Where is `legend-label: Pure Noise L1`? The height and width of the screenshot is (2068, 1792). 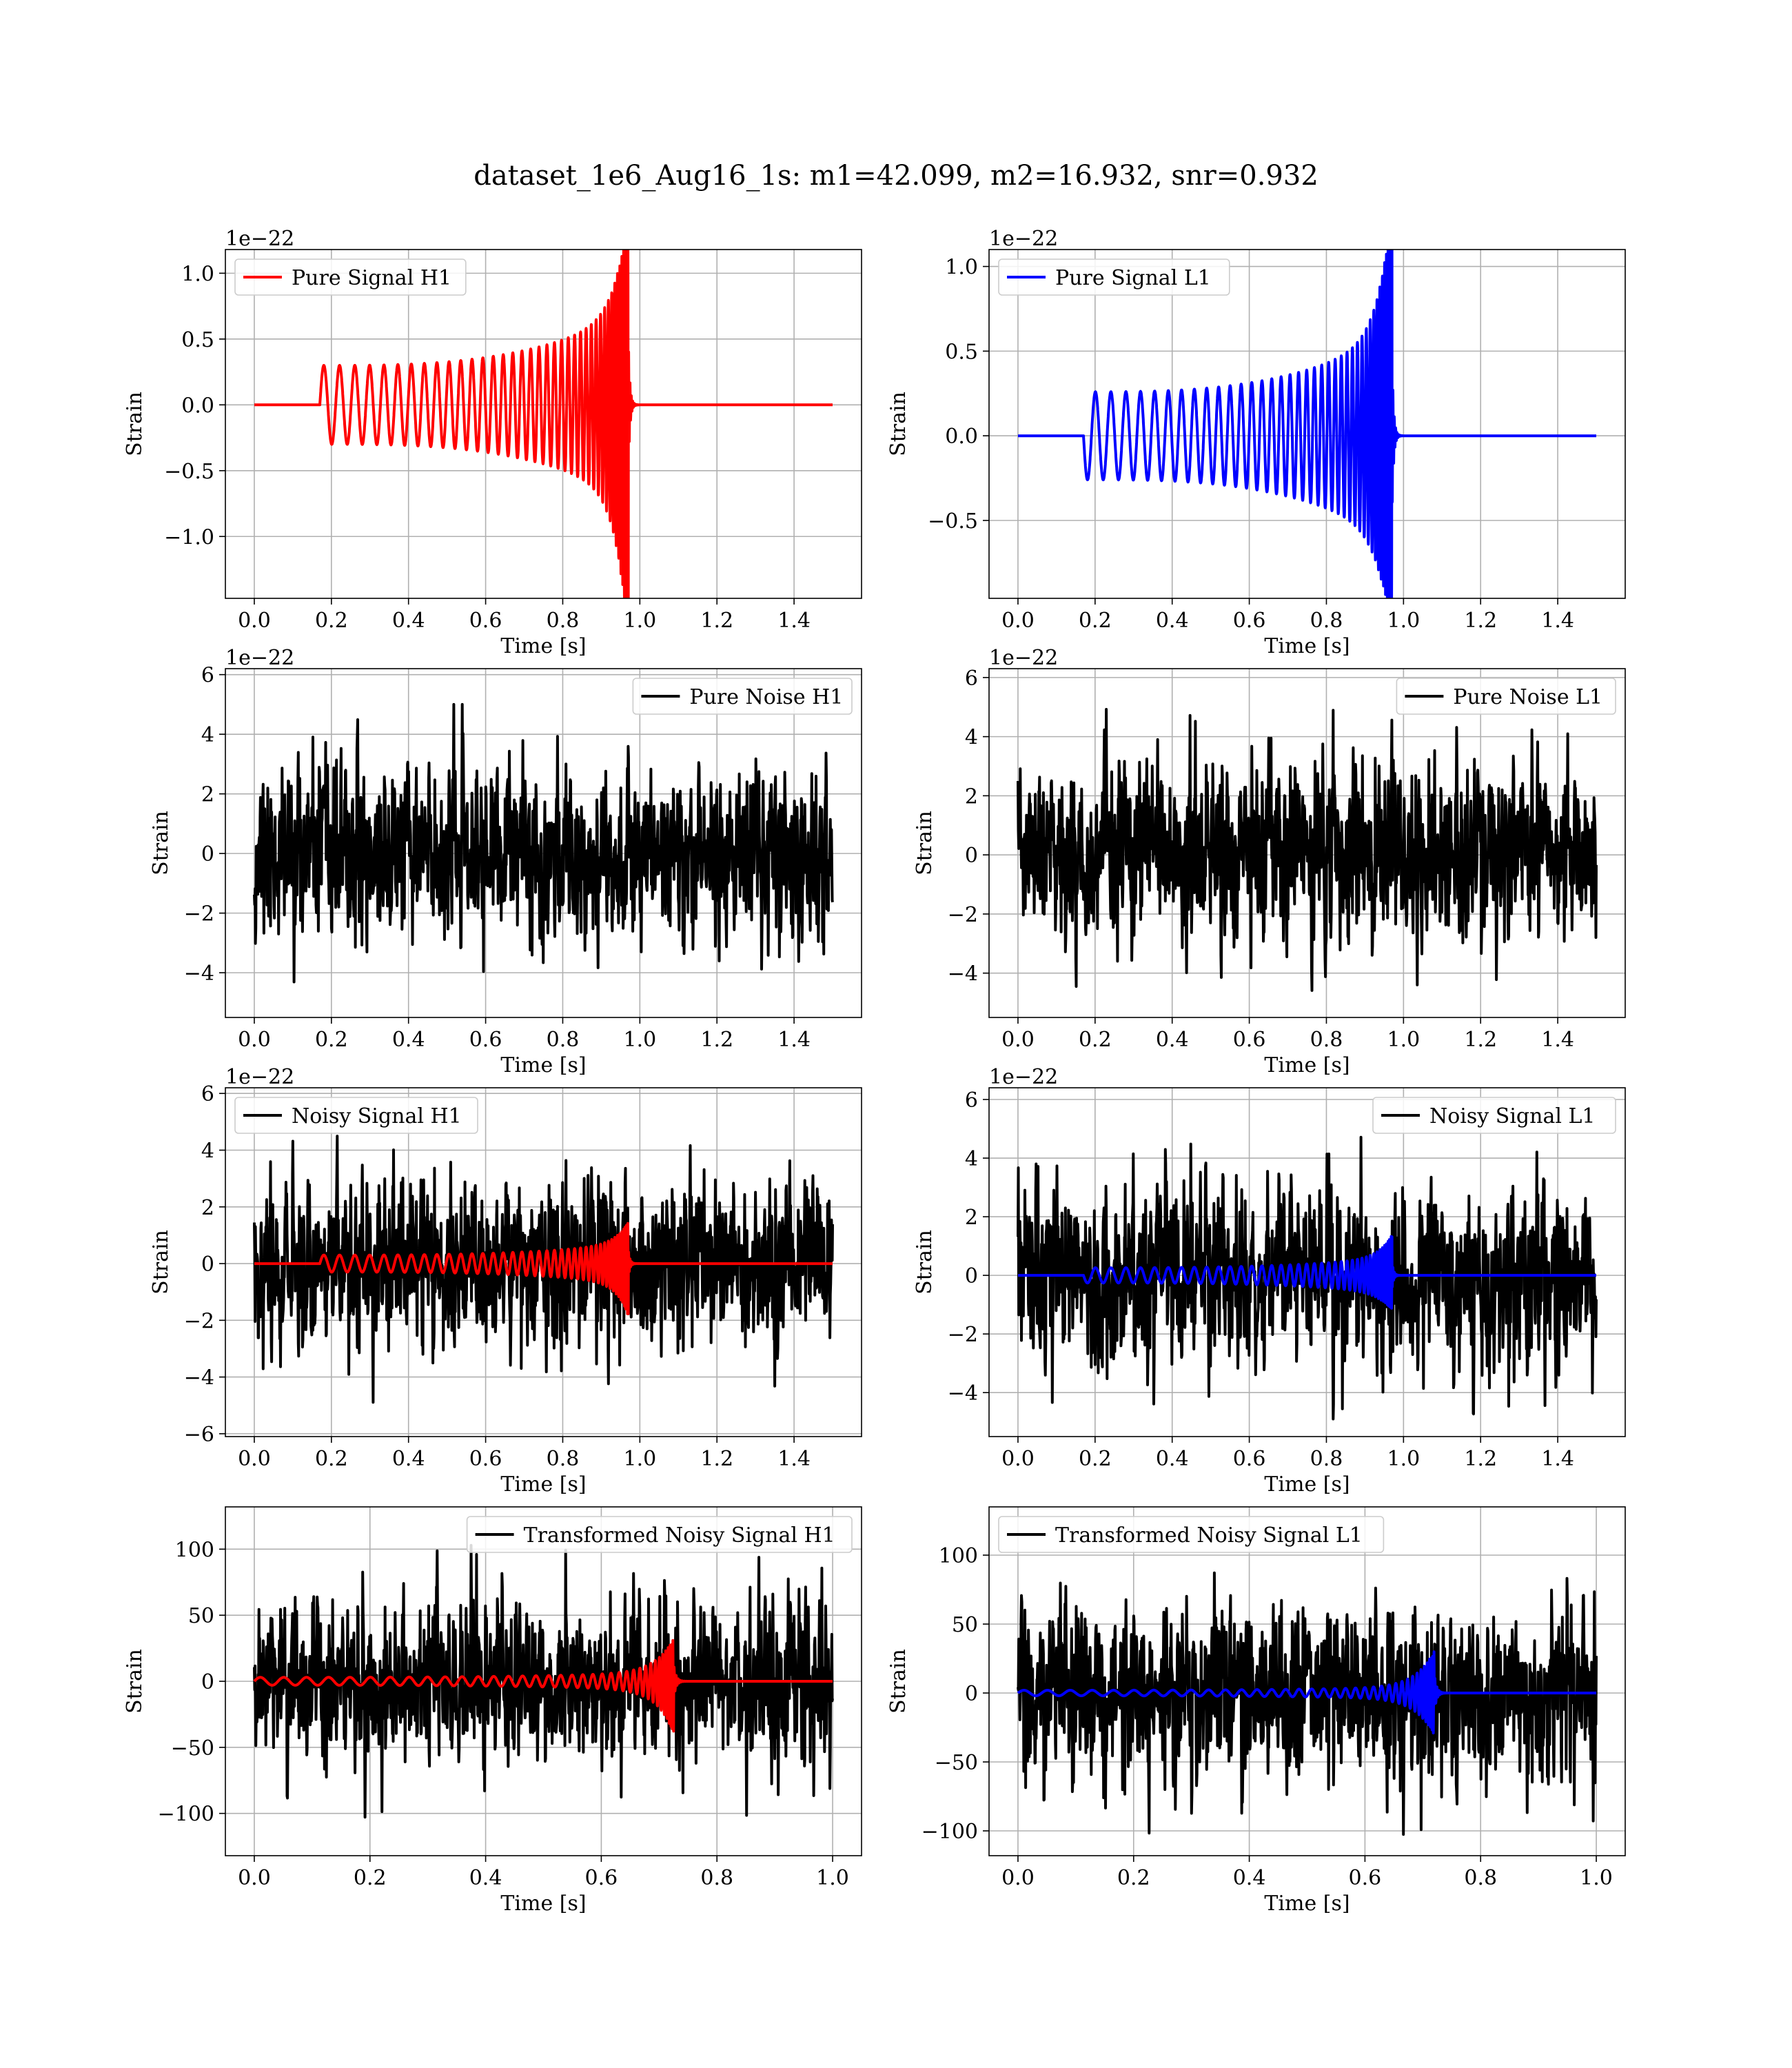 legend-label: Pure Noise L1 is located at coordinates (1527, 697).